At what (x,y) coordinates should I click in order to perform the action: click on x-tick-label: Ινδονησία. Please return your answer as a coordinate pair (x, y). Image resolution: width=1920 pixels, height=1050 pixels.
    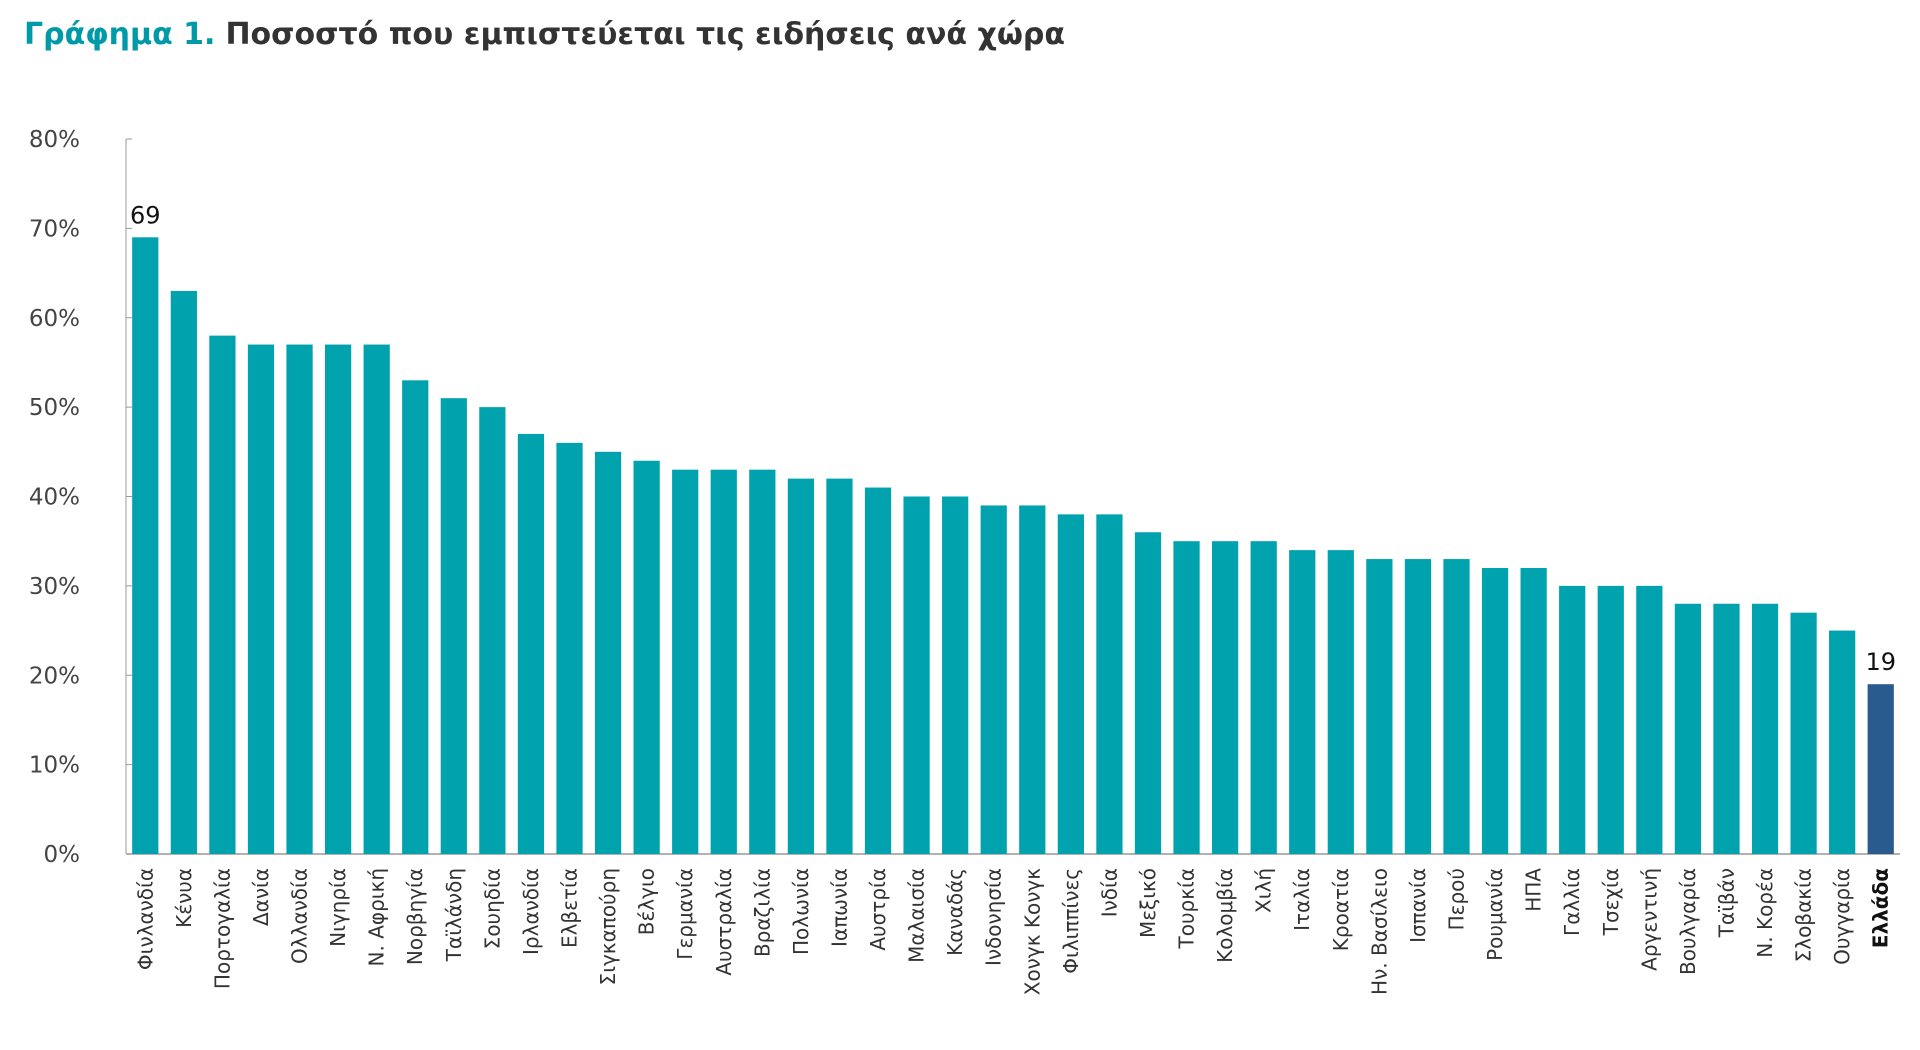
    Looking at the image, I should click on (994, 917).